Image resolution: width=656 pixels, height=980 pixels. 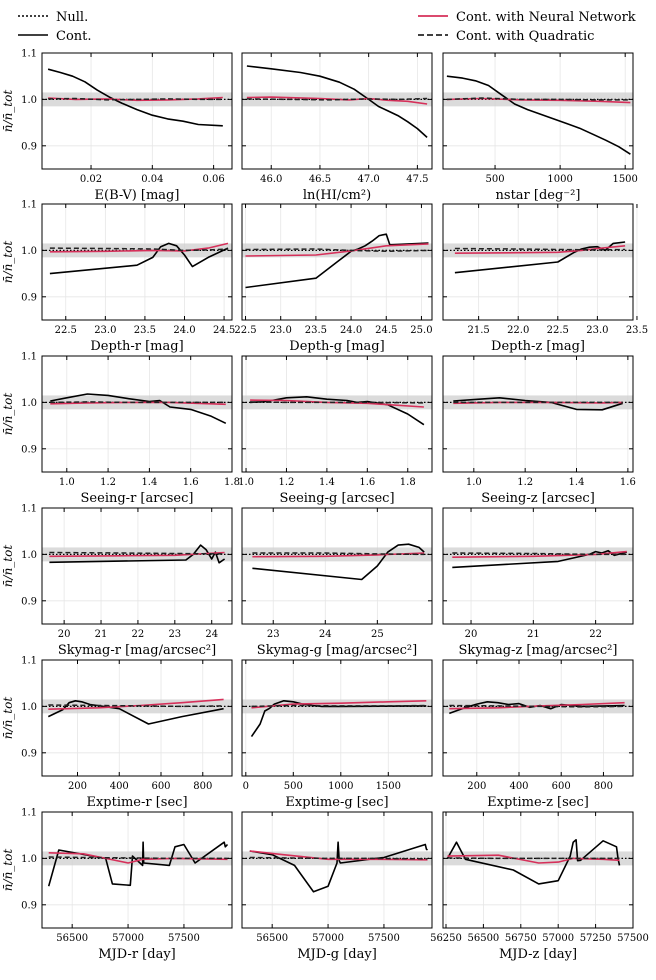 What do you see at coordinates (417, 179) in the screenshot?
I see `x-tick-label: 47.5` at bounding box center [417, 179].